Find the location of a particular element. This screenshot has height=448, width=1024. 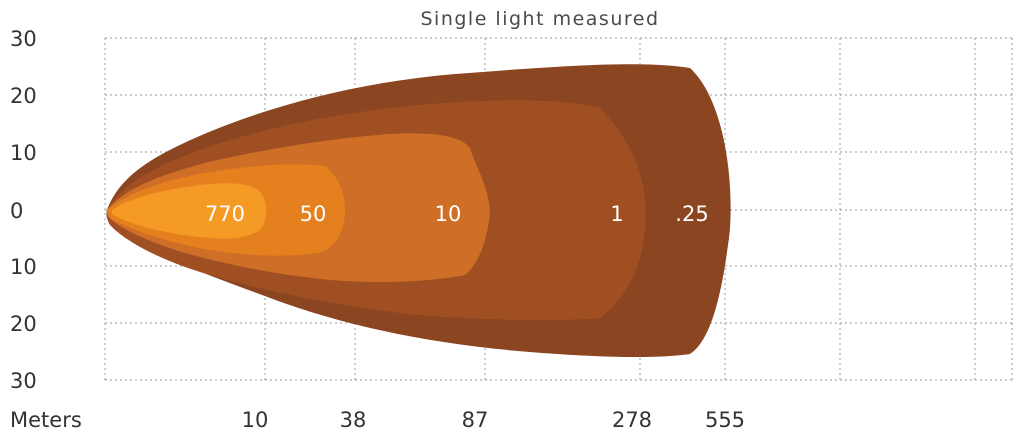

isolux-label: 10 is located at coordinates (448, 214).